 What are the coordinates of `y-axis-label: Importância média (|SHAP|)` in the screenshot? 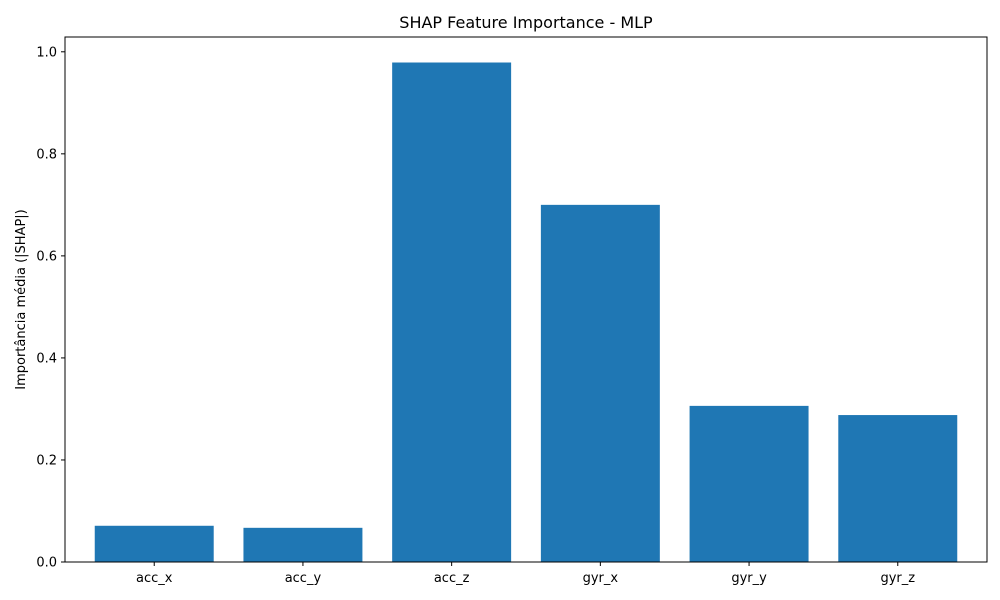 It's located at (21, 299).